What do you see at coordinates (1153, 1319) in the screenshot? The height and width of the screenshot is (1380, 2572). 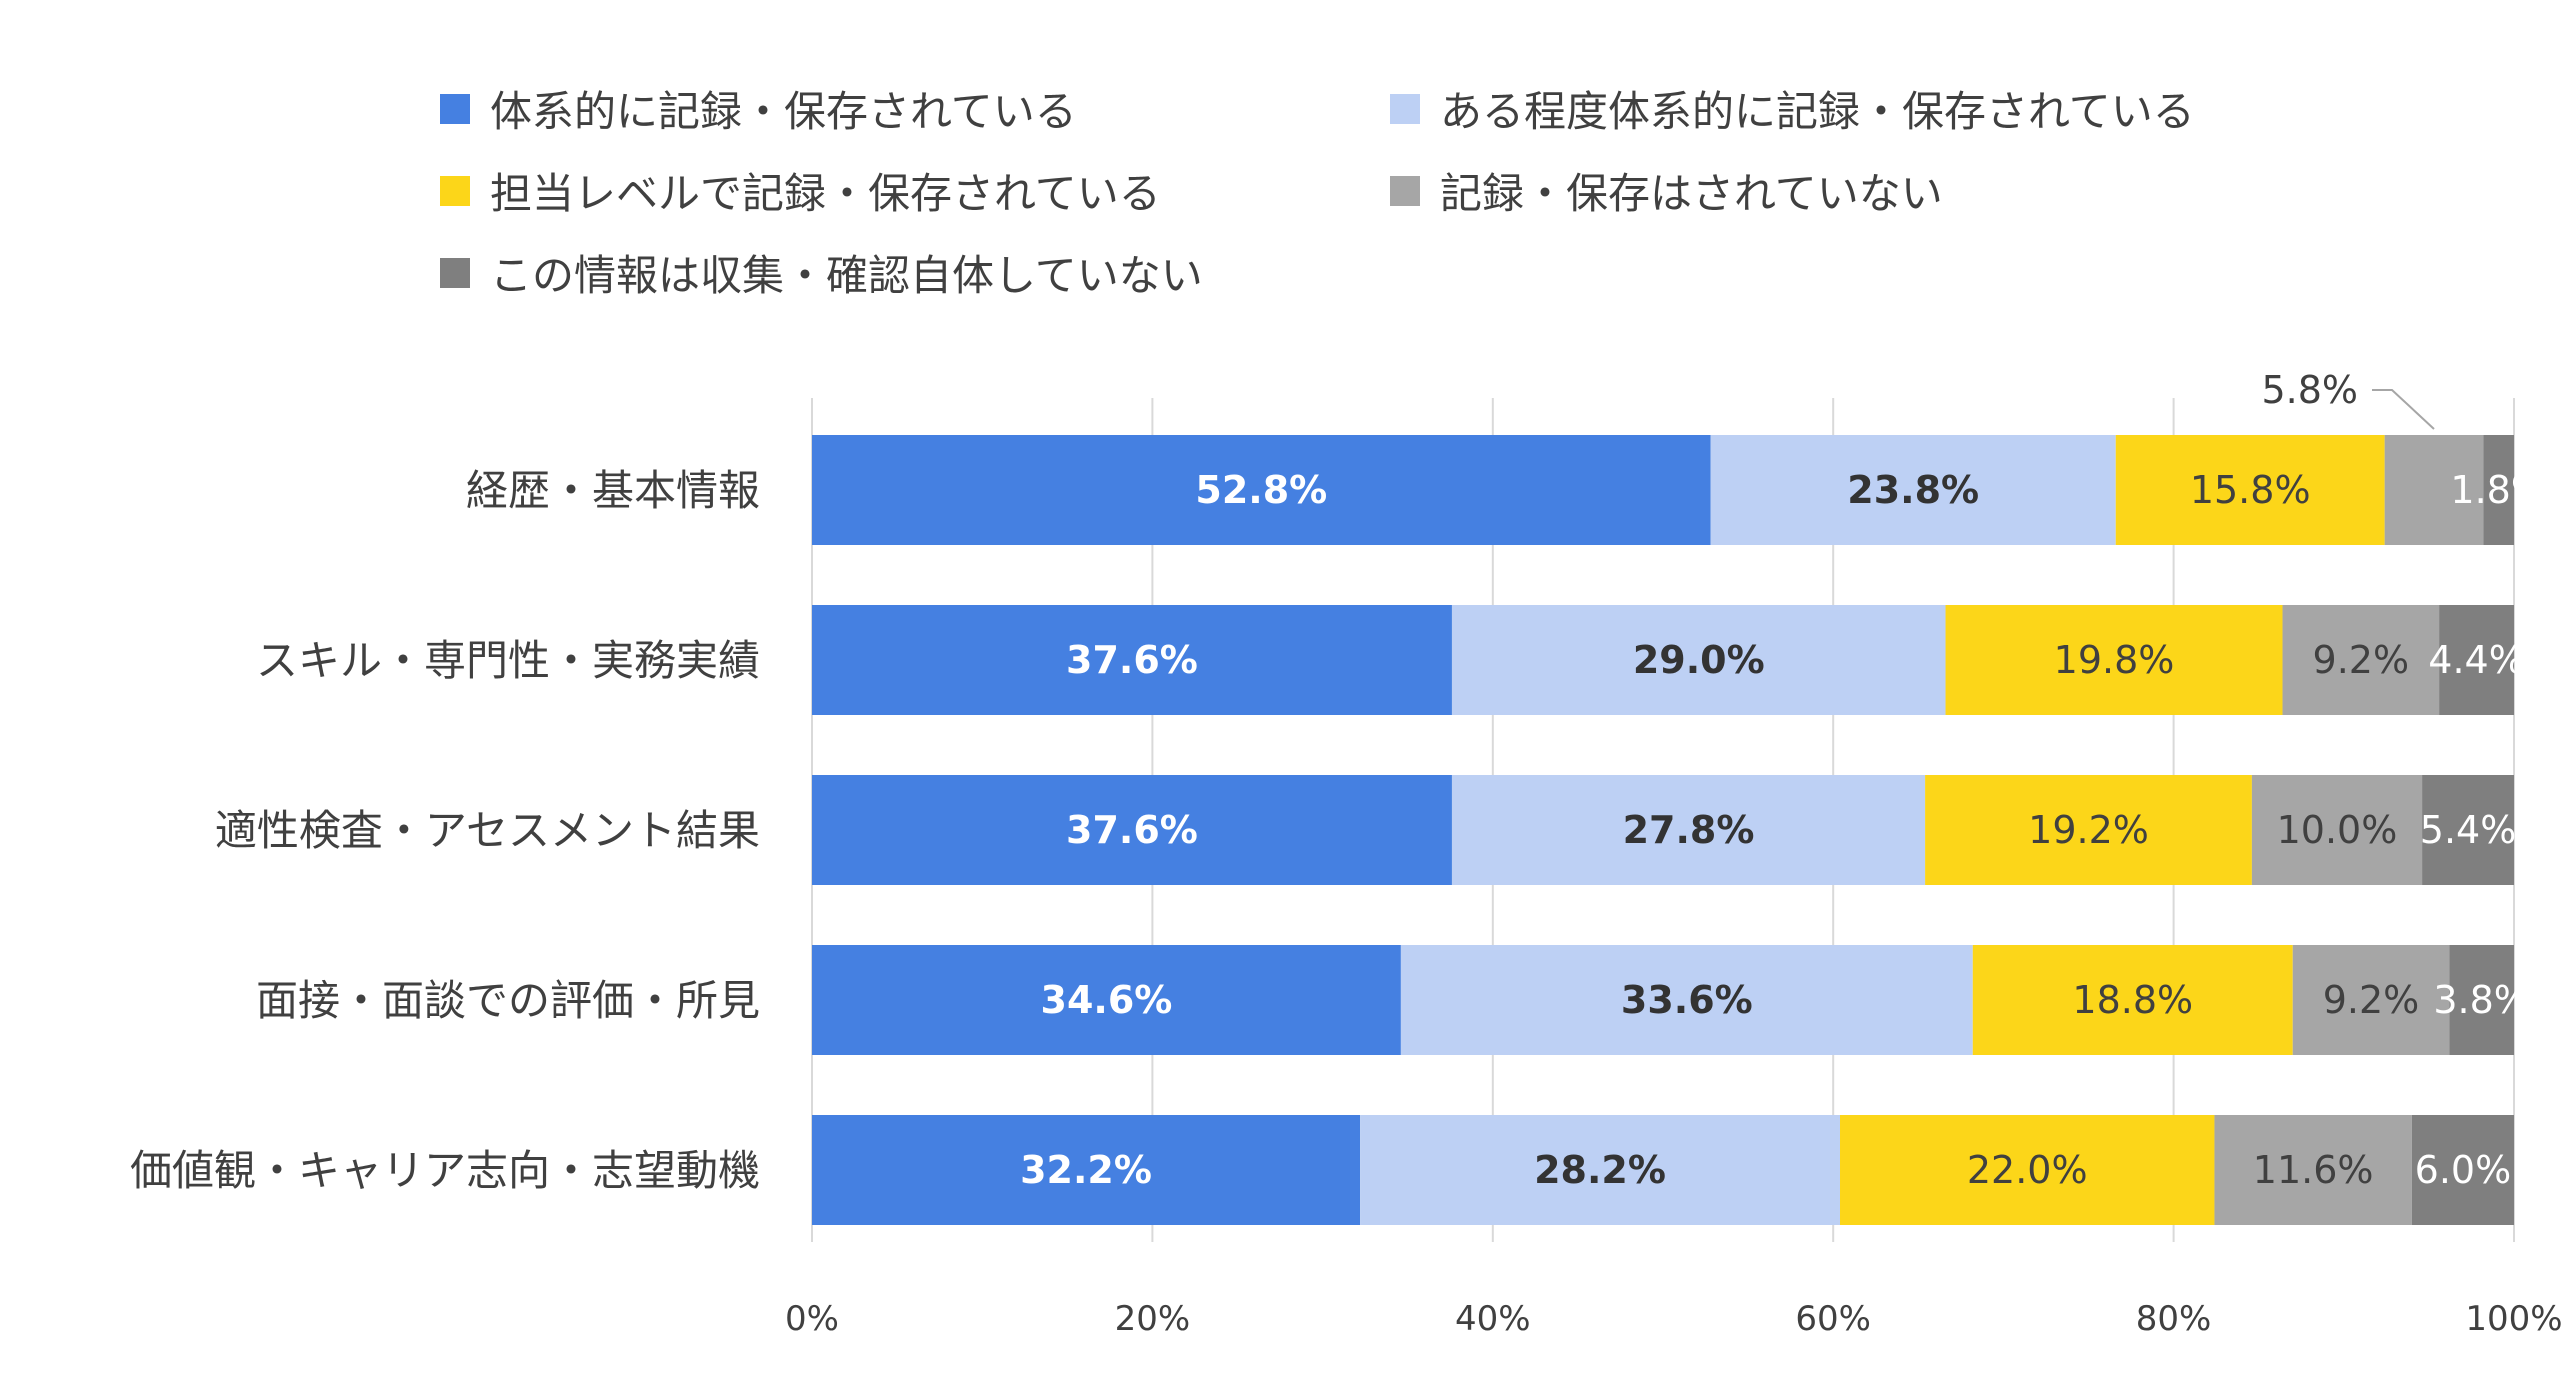 I see `x-tick-label: 20%` at bounding box center [1153, 1319].